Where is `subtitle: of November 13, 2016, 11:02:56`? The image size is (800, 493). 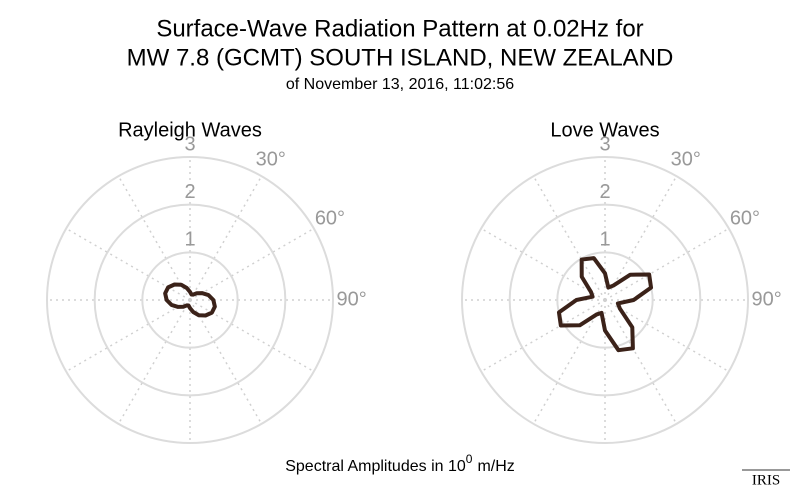 subtitle: of November 13, 2016, 11:02:56 is located at coordinates (400, 84).